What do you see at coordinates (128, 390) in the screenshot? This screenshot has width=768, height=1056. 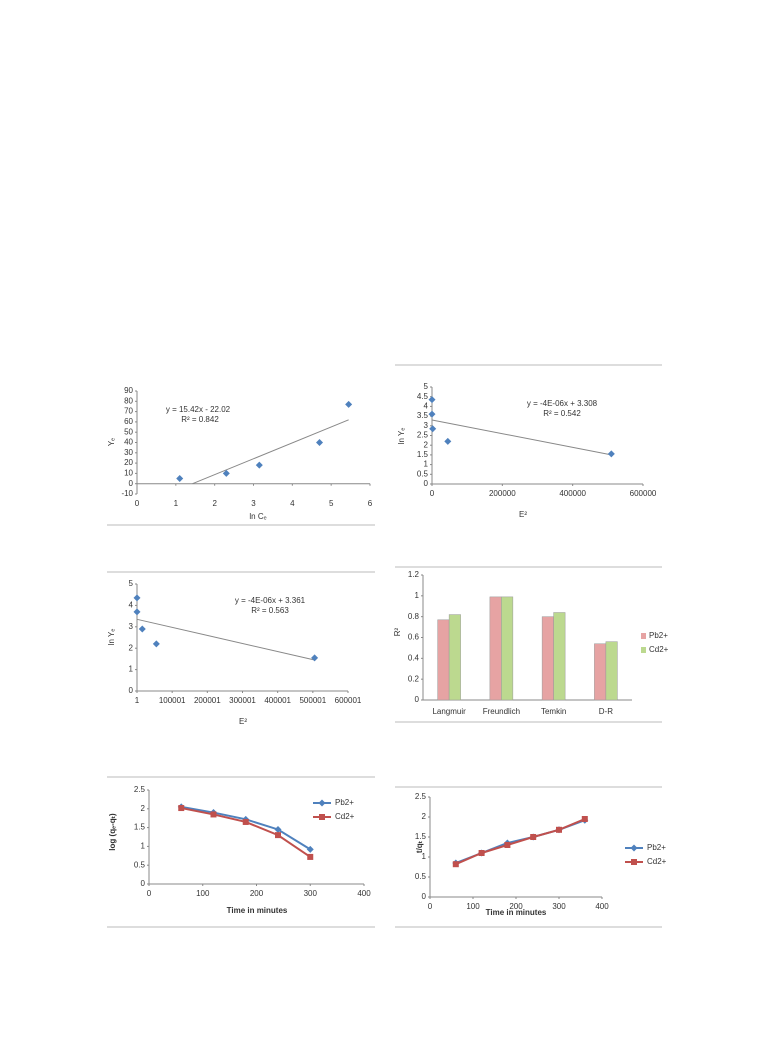 I see `y-tick-label: 90` at bounding box center [128, 390].